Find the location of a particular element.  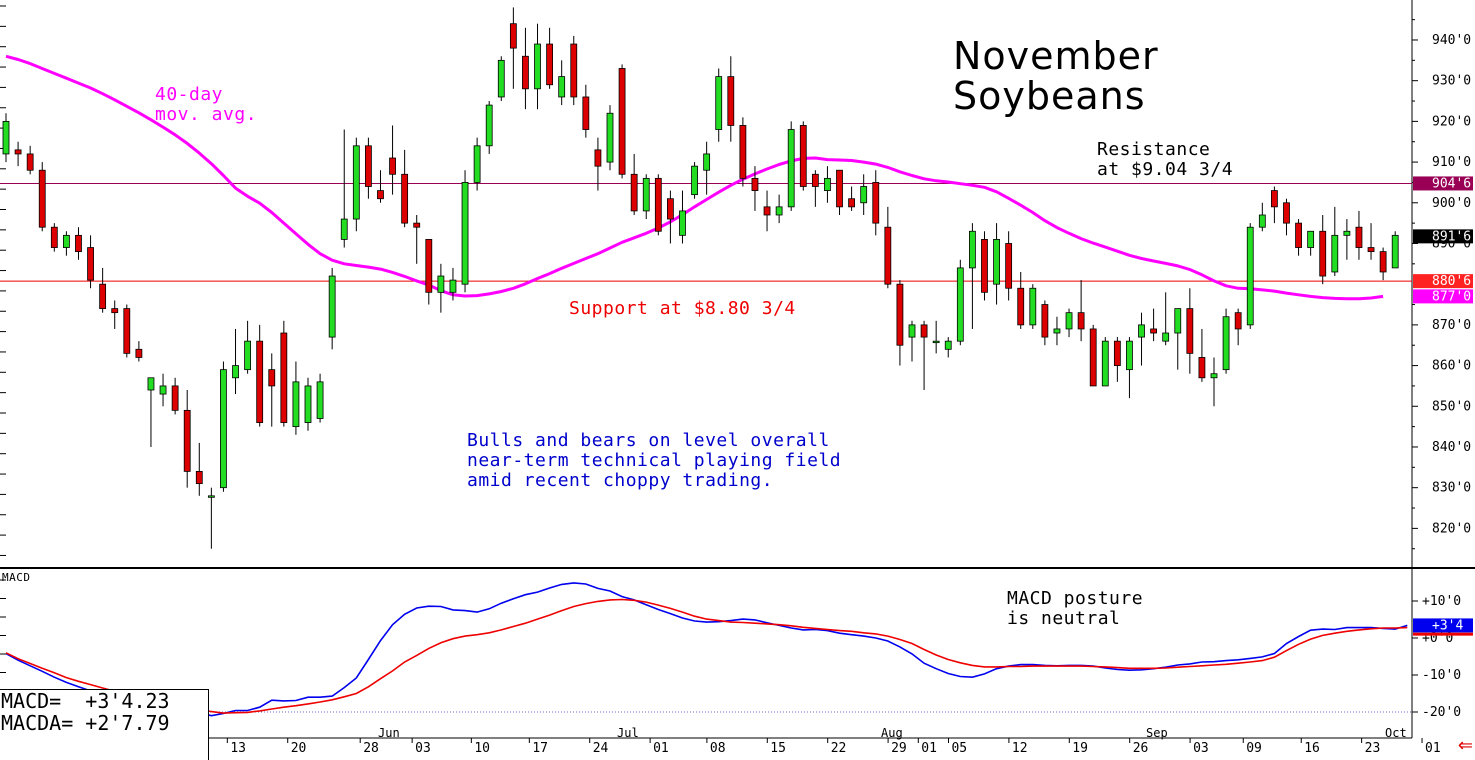

date-label: 10 is located at coordinates (482, 748).